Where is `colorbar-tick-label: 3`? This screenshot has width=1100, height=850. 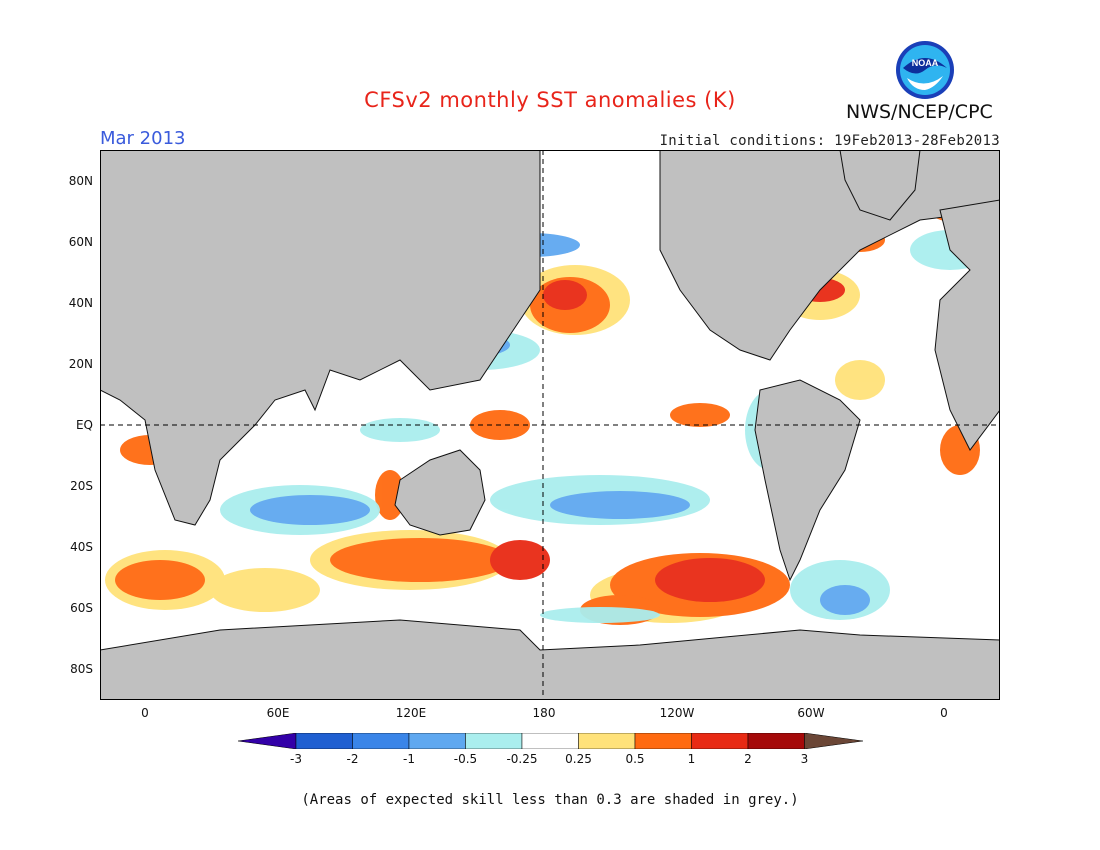
colorbar-tick-label: 3 is located at coordinates (804, 759).